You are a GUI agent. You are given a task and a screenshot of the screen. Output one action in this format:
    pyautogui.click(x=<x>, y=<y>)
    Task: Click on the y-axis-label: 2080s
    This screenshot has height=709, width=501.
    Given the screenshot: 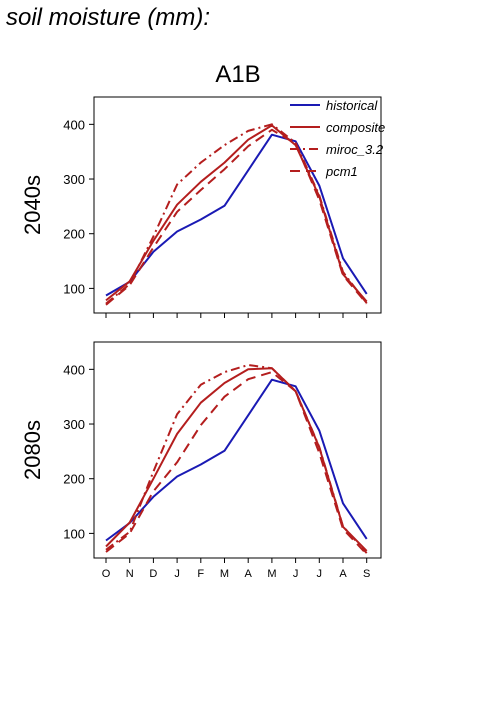 What is the action you would take?
    pyautogui.click(x=32, y=450)
    